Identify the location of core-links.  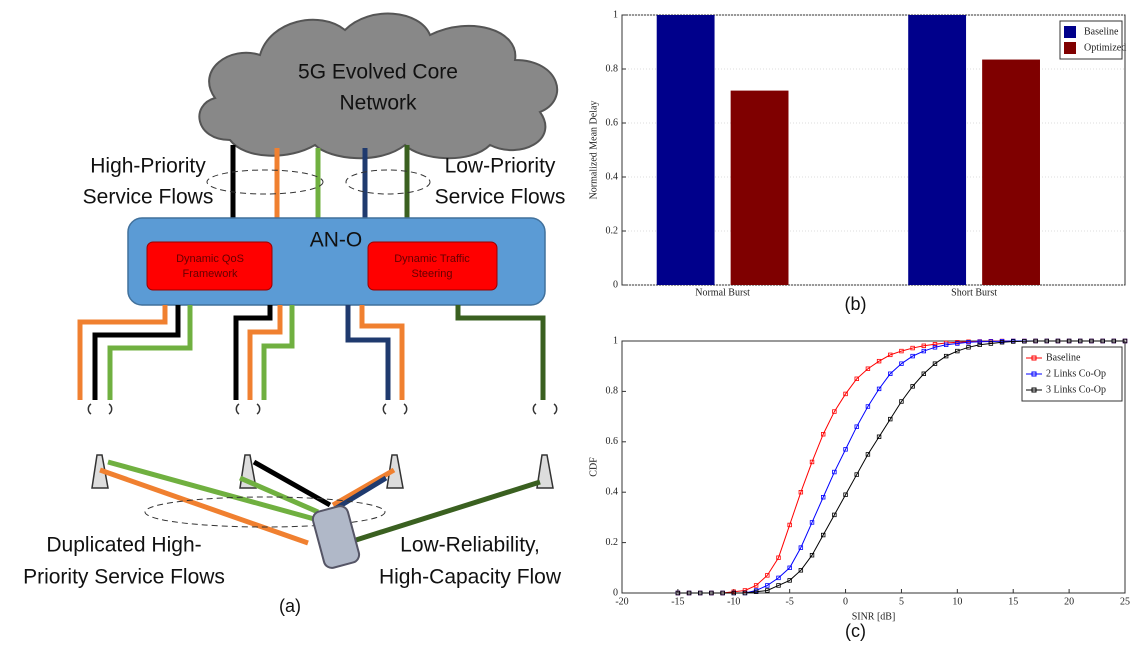
(320, 182).